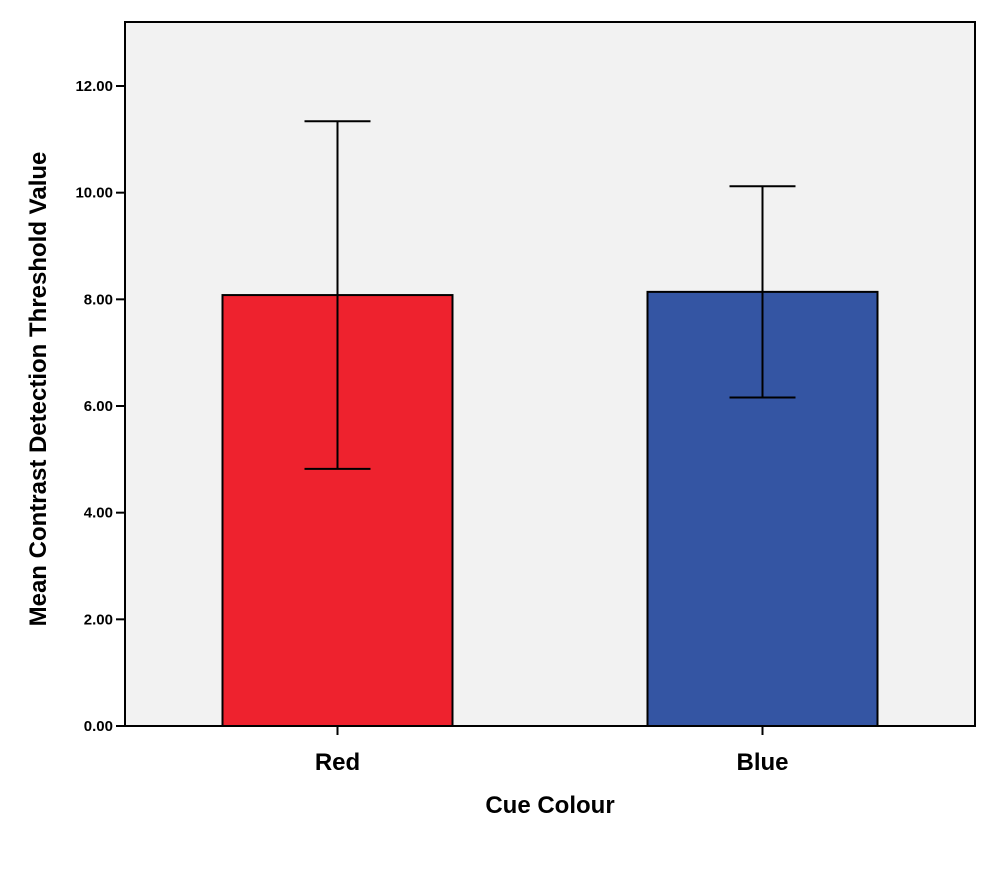 This screenshot has width=1000, height=887. I want to click on y-tick-label: 6.00, so click(98, 406).